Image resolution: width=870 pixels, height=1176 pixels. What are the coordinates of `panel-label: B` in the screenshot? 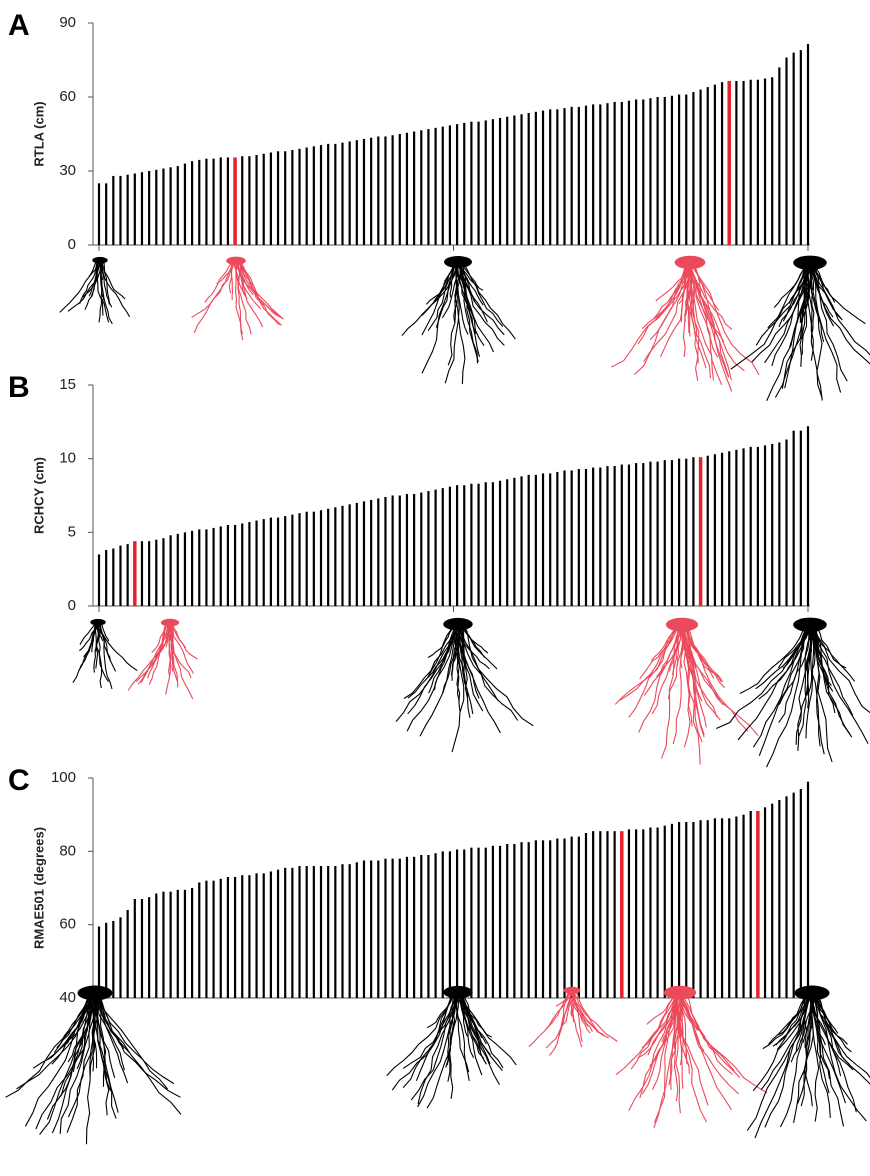 It's located at (19, 387).